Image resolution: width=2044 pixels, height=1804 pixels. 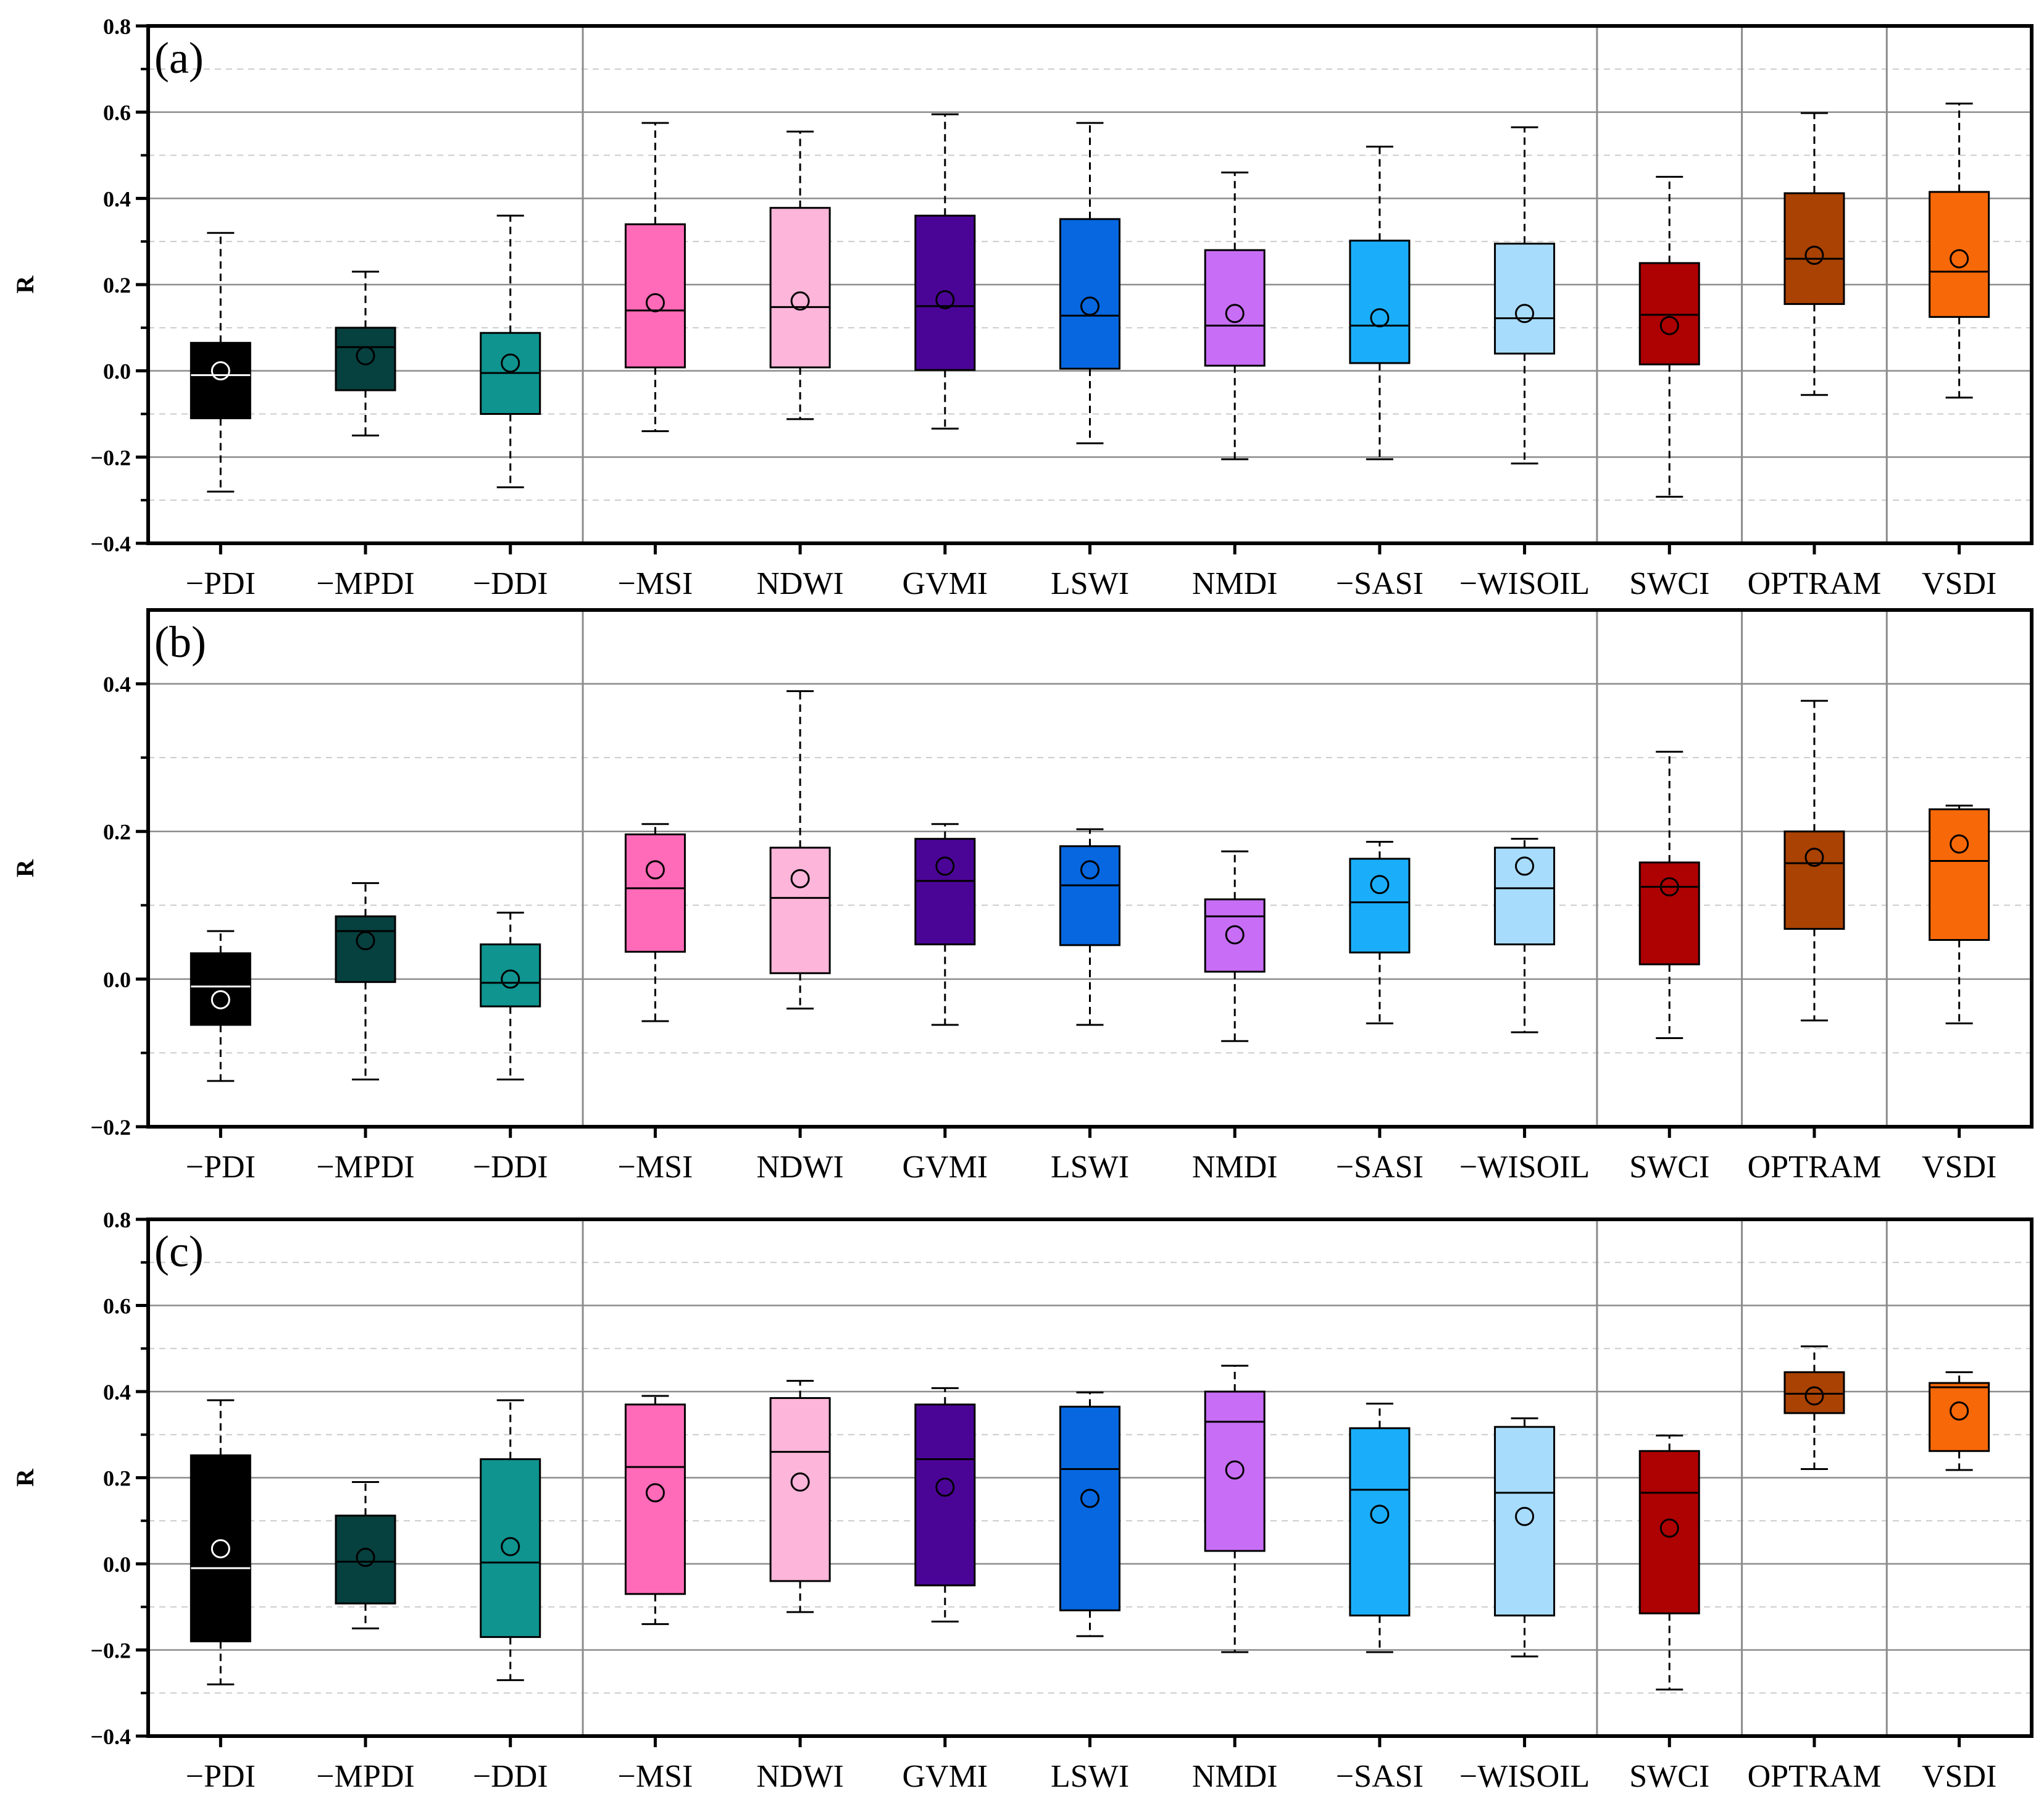 I want to click on y-tick-label: 0.2, so click(x=117, y=832).